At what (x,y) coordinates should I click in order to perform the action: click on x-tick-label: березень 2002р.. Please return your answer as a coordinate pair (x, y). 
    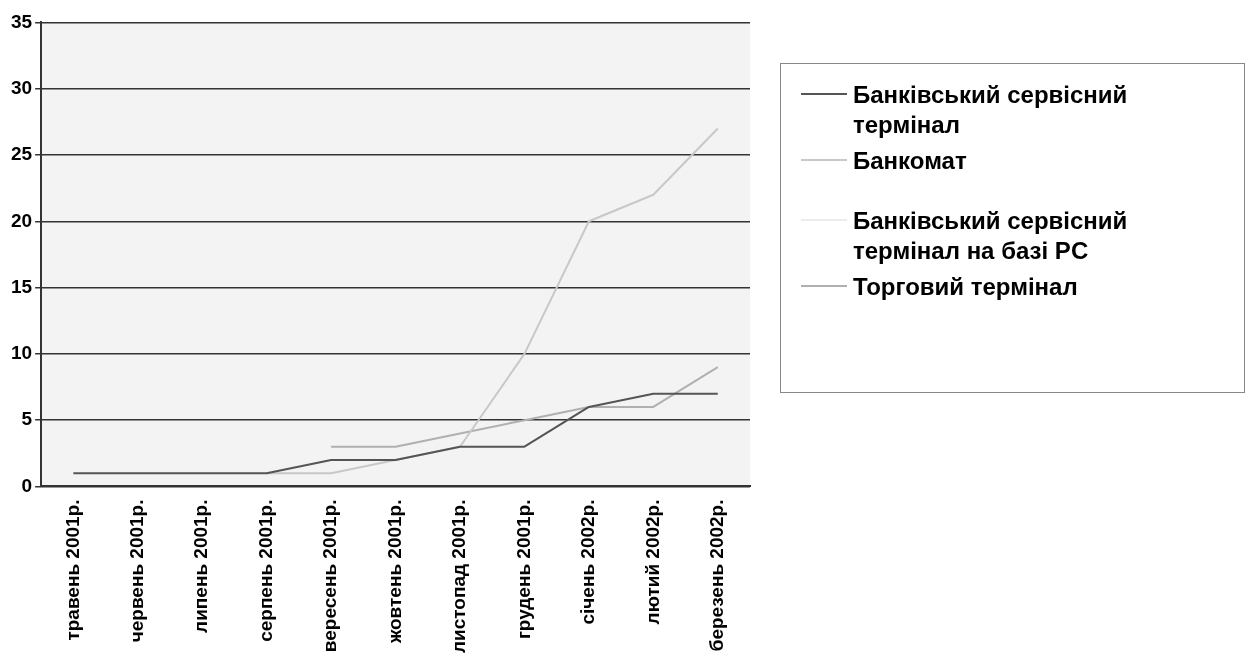
    Looking at the image, I should click on (717, 575).